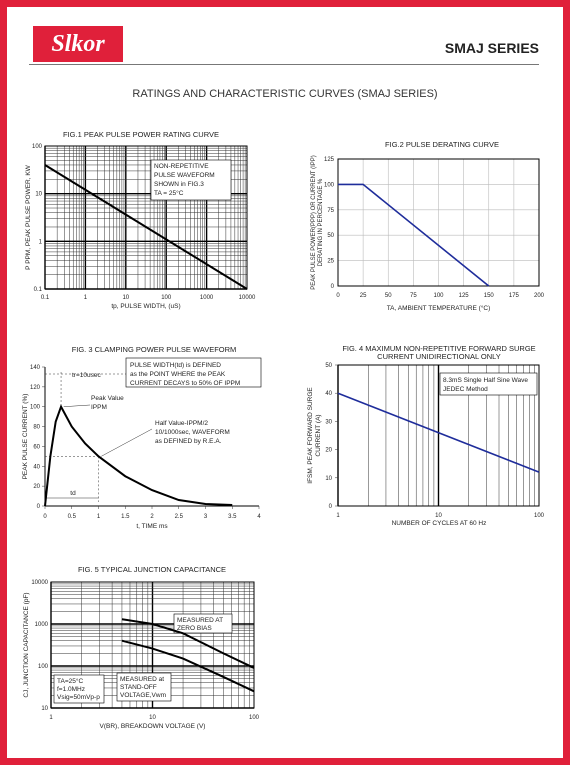 This screenshot has width=570, height=765. I want to click on fig3-y-tick-label: 80, so click(36, 428).